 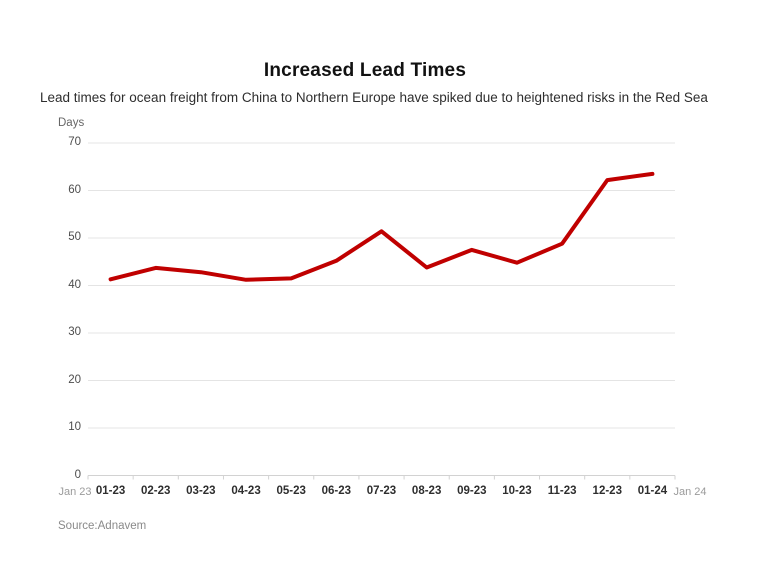 What do you see at coordinates (77, 474) in the screenshot?
I see `y-tick-label: 0` at bounding box center [77, 474].